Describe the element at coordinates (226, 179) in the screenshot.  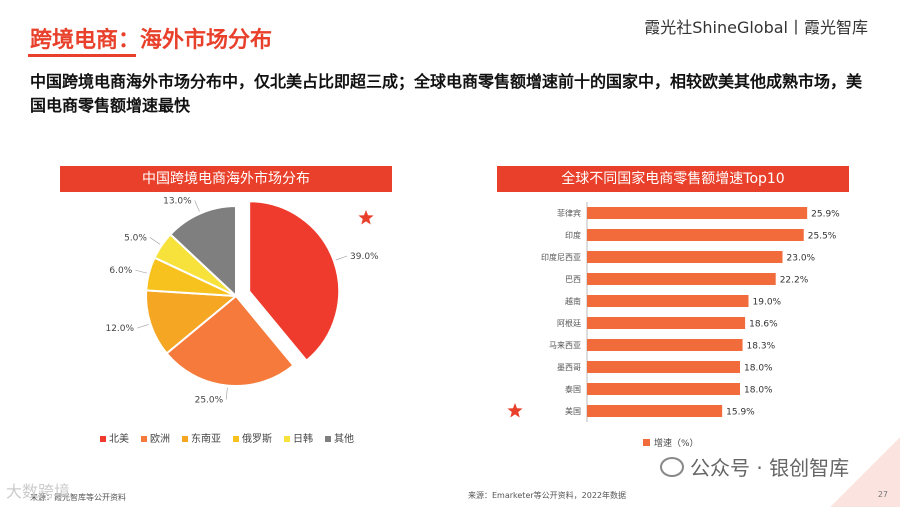
I see `pie-panel-header: 中国跨境电商海外市场分布` at that location.